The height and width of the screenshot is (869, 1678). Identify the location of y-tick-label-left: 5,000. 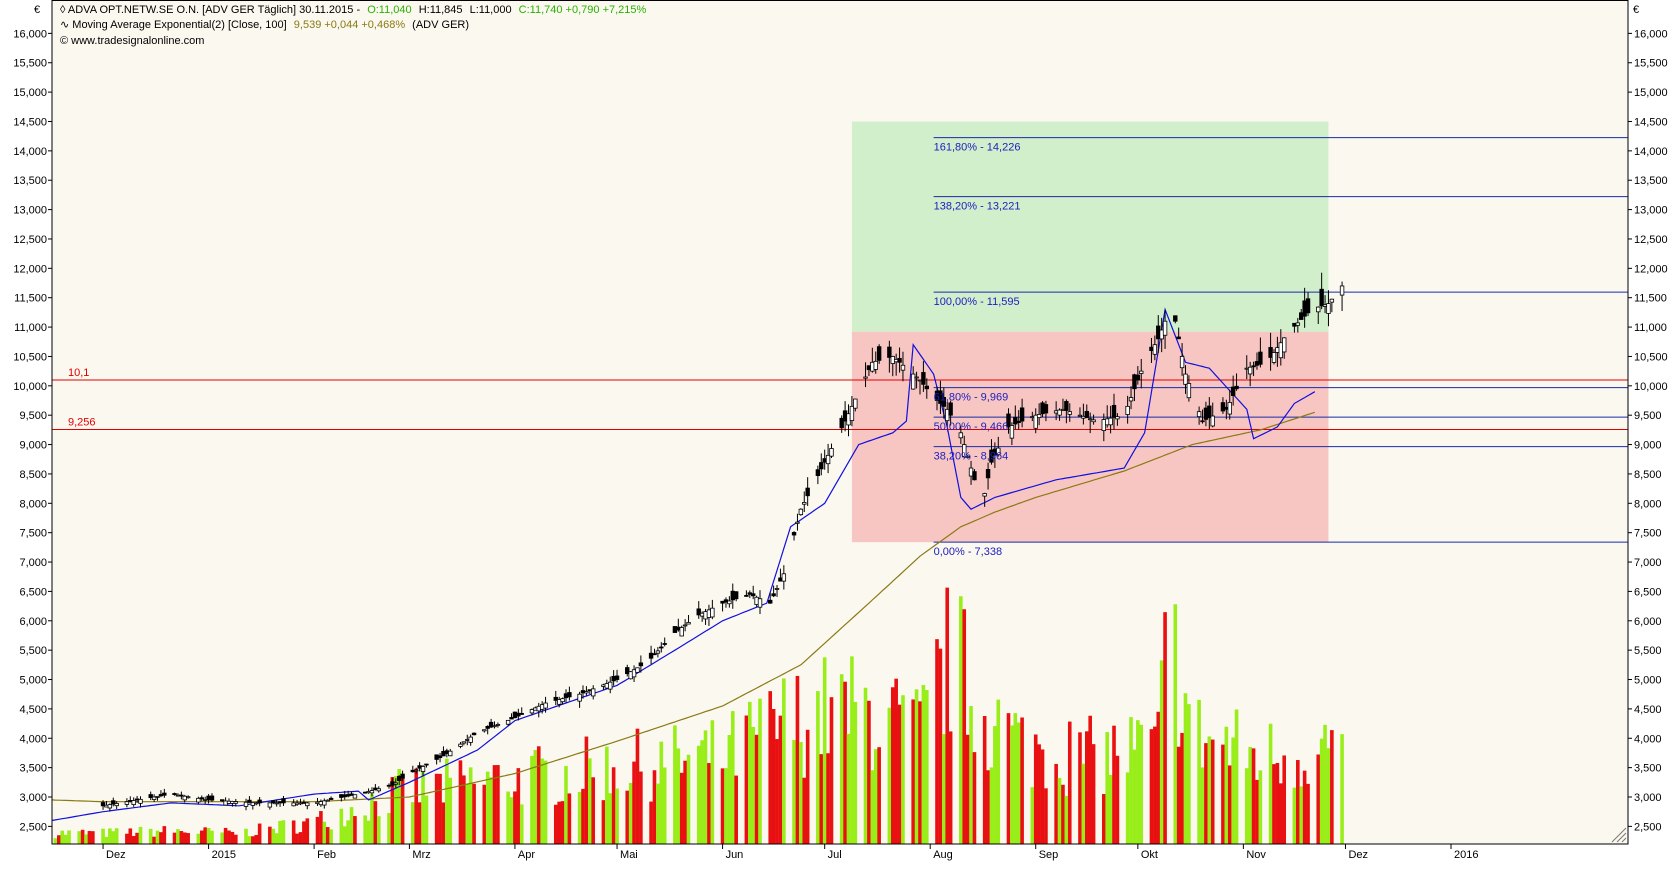
(33, 681).